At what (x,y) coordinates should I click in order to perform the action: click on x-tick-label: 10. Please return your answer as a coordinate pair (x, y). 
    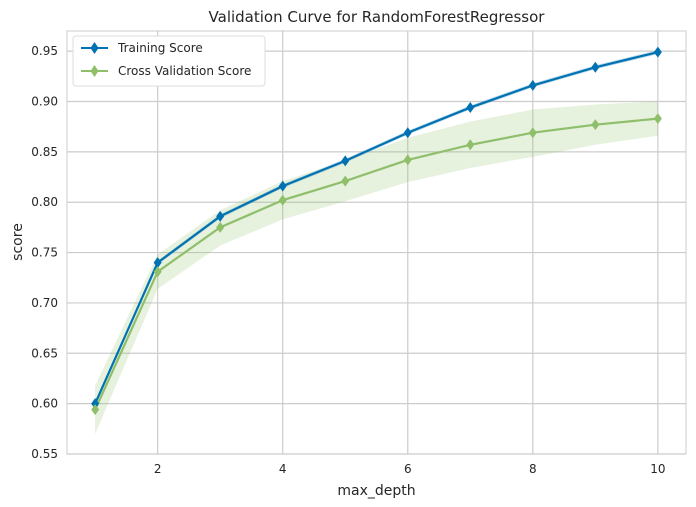
    Looking at the image, I should click on (657, 469).